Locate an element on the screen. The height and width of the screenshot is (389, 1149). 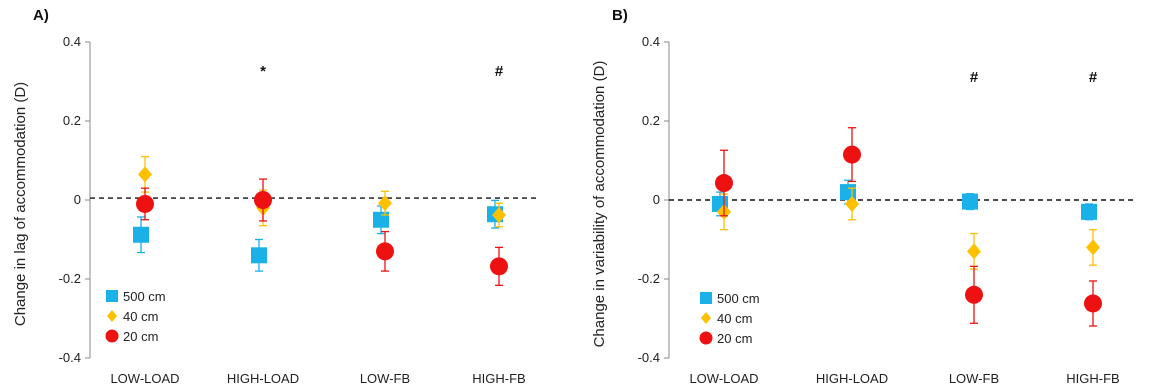
y-axis-label: Change in lag of accommodation (D) is located at coordinates (20, 204).